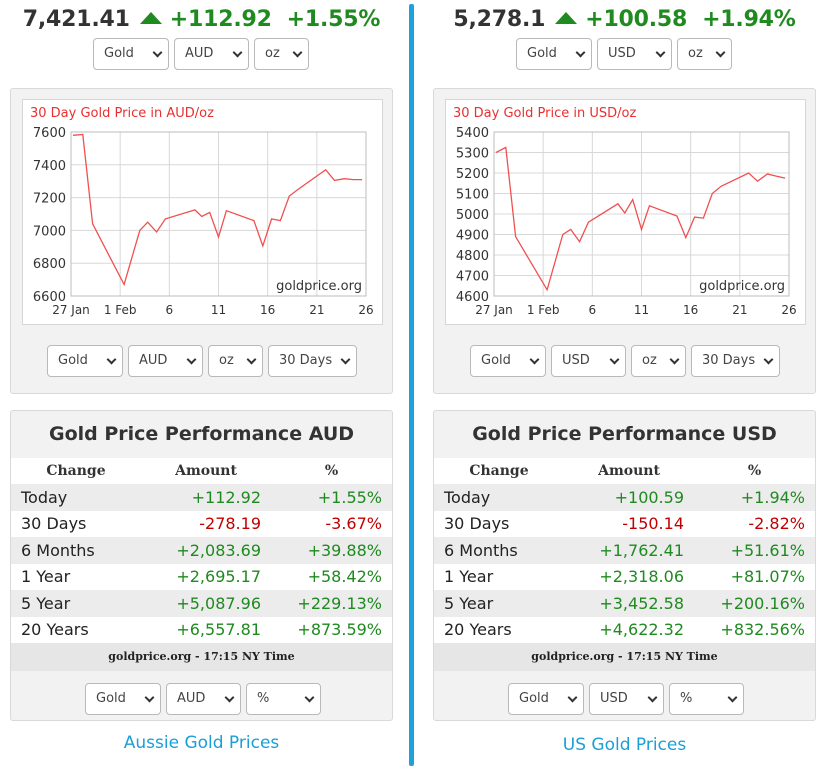  Describe the element at coordinates (49, 264) in the screenshot. I see `y-tick-label: 6800` at that location.